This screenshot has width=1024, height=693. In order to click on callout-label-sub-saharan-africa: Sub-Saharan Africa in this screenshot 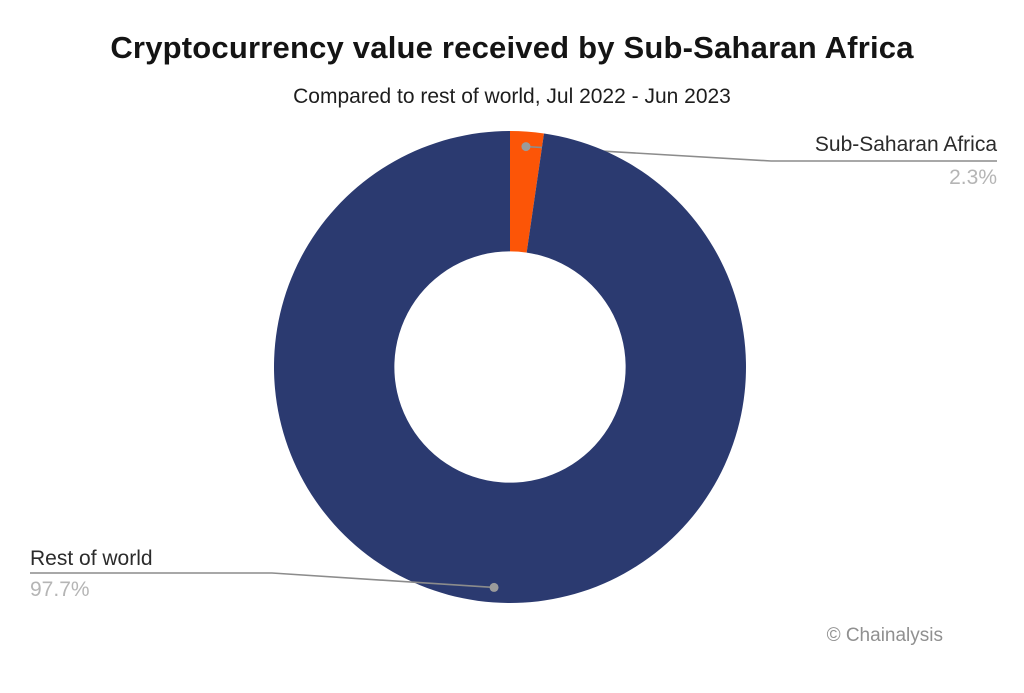, I will do `click(905, 144)`.